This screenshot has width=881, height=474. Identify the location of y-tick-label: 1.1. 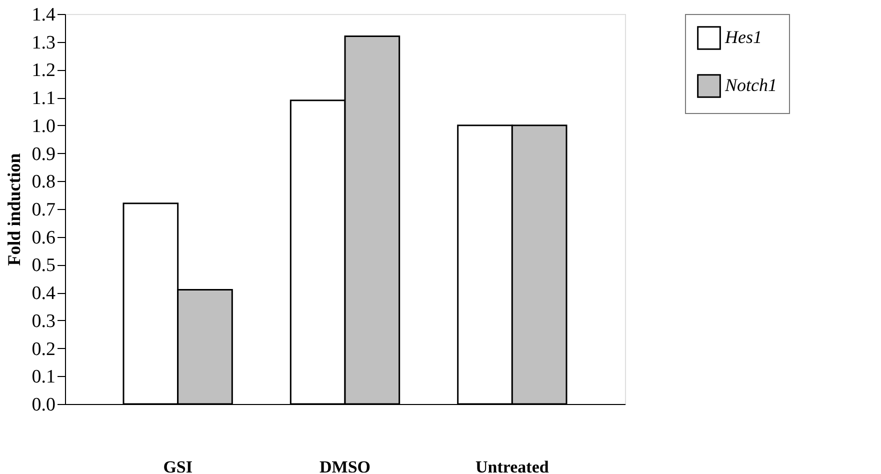
(44, 99).